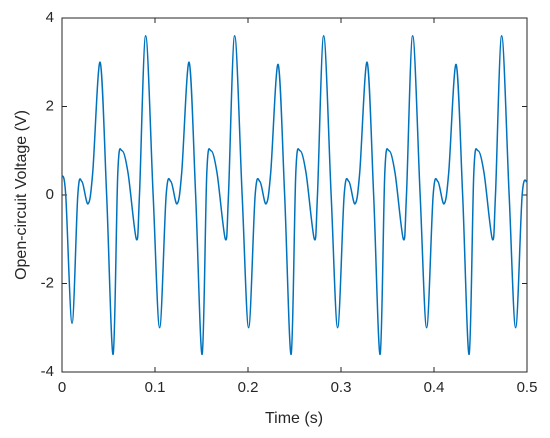  Describe the element at coordinates (47, 282) in the screenshot. I see `y-tick-label: -2` at that location.